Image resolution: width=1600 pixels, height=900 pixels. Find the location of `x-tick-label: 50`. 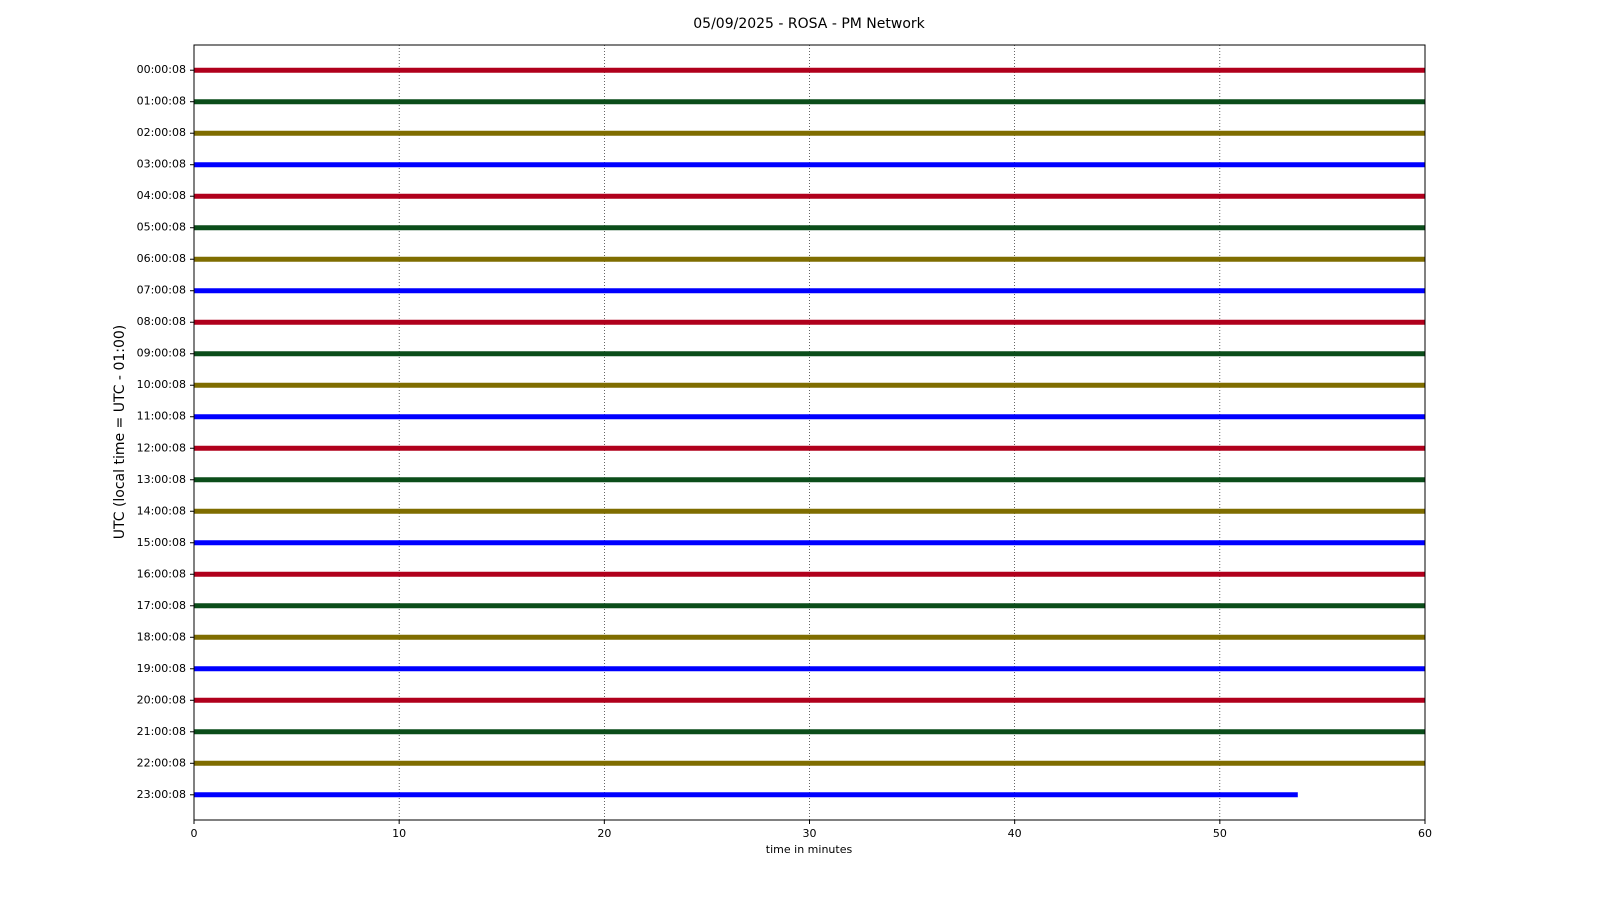

x-tick-label: 50 is located at coordinates (1220, 833).